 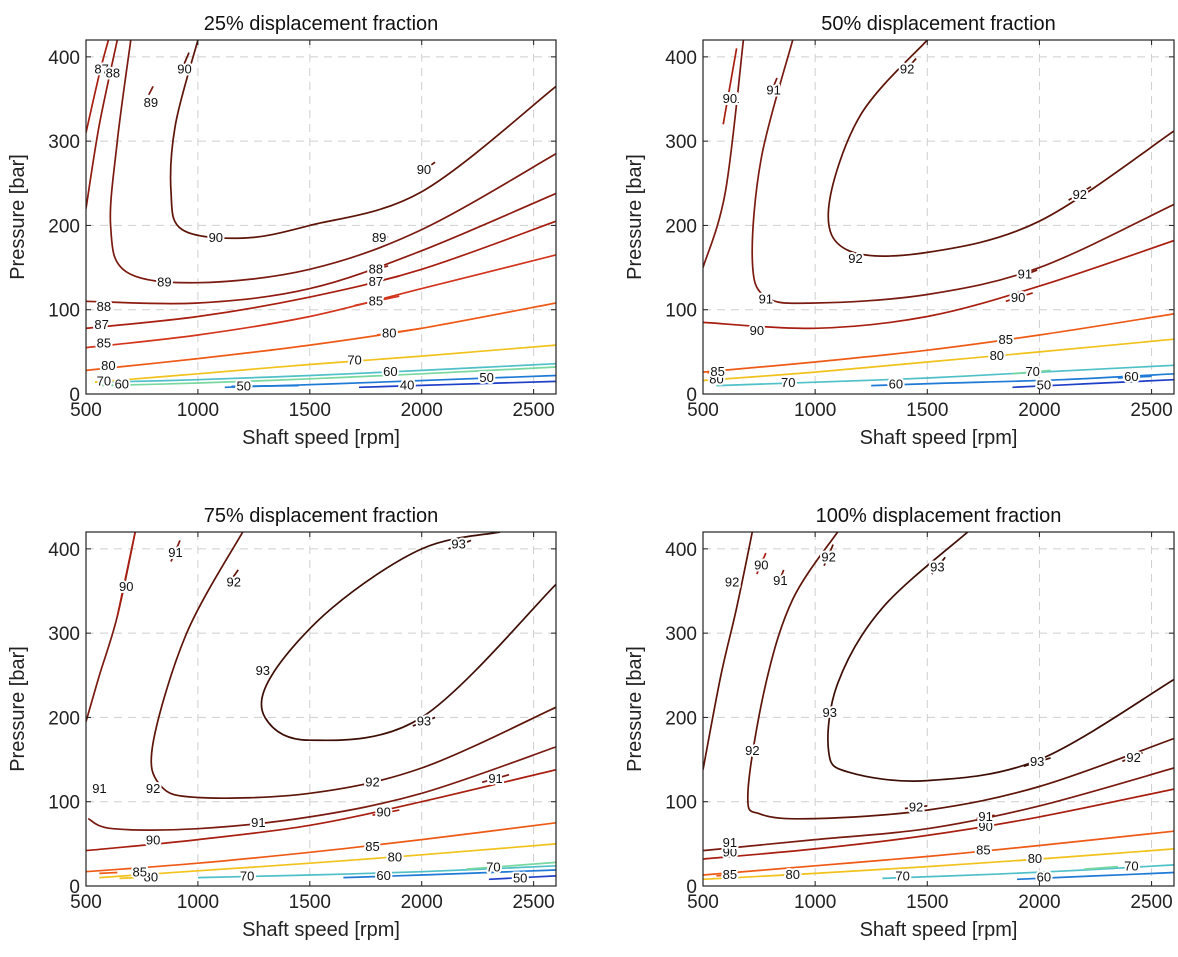 What do you see at coordinates (64, 311) in the screenshot?
I see `y-tick-label: 100` at bounding box center [64, 311].